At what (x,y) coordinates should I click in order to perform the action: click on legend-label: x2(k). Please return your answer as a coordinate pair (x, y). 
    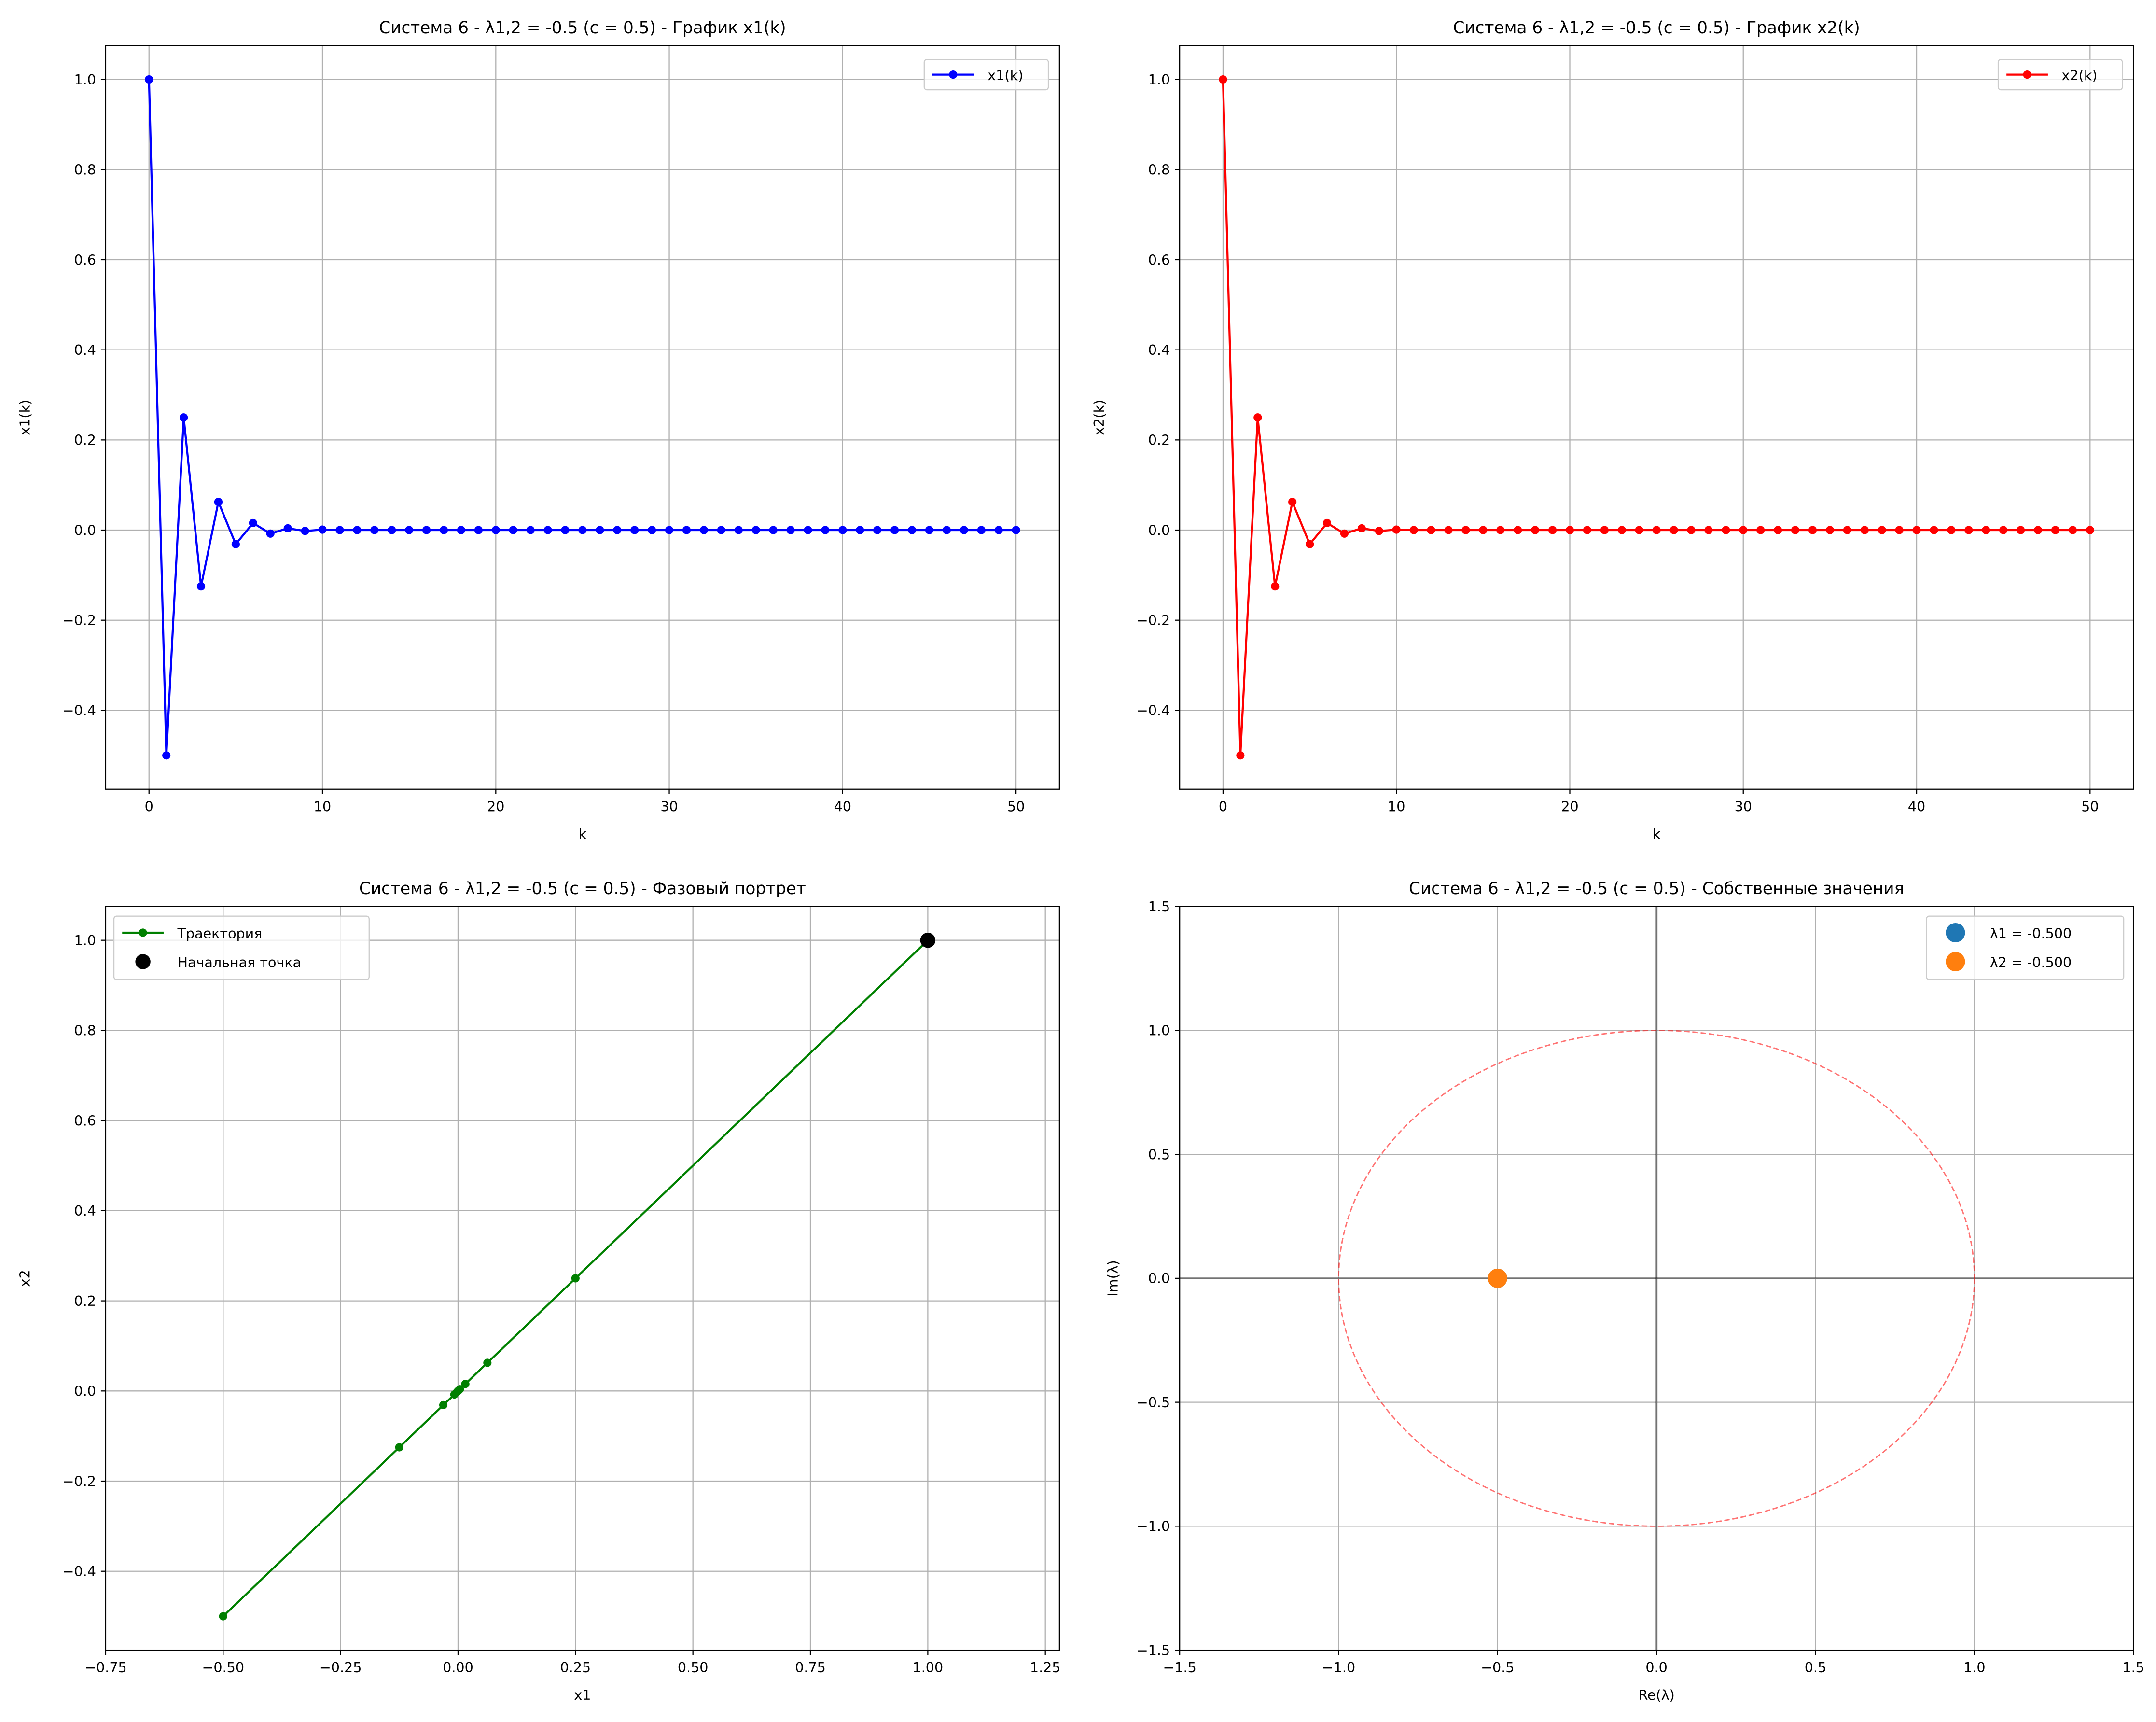
    Looking at the image, I should click on (2080, 76).